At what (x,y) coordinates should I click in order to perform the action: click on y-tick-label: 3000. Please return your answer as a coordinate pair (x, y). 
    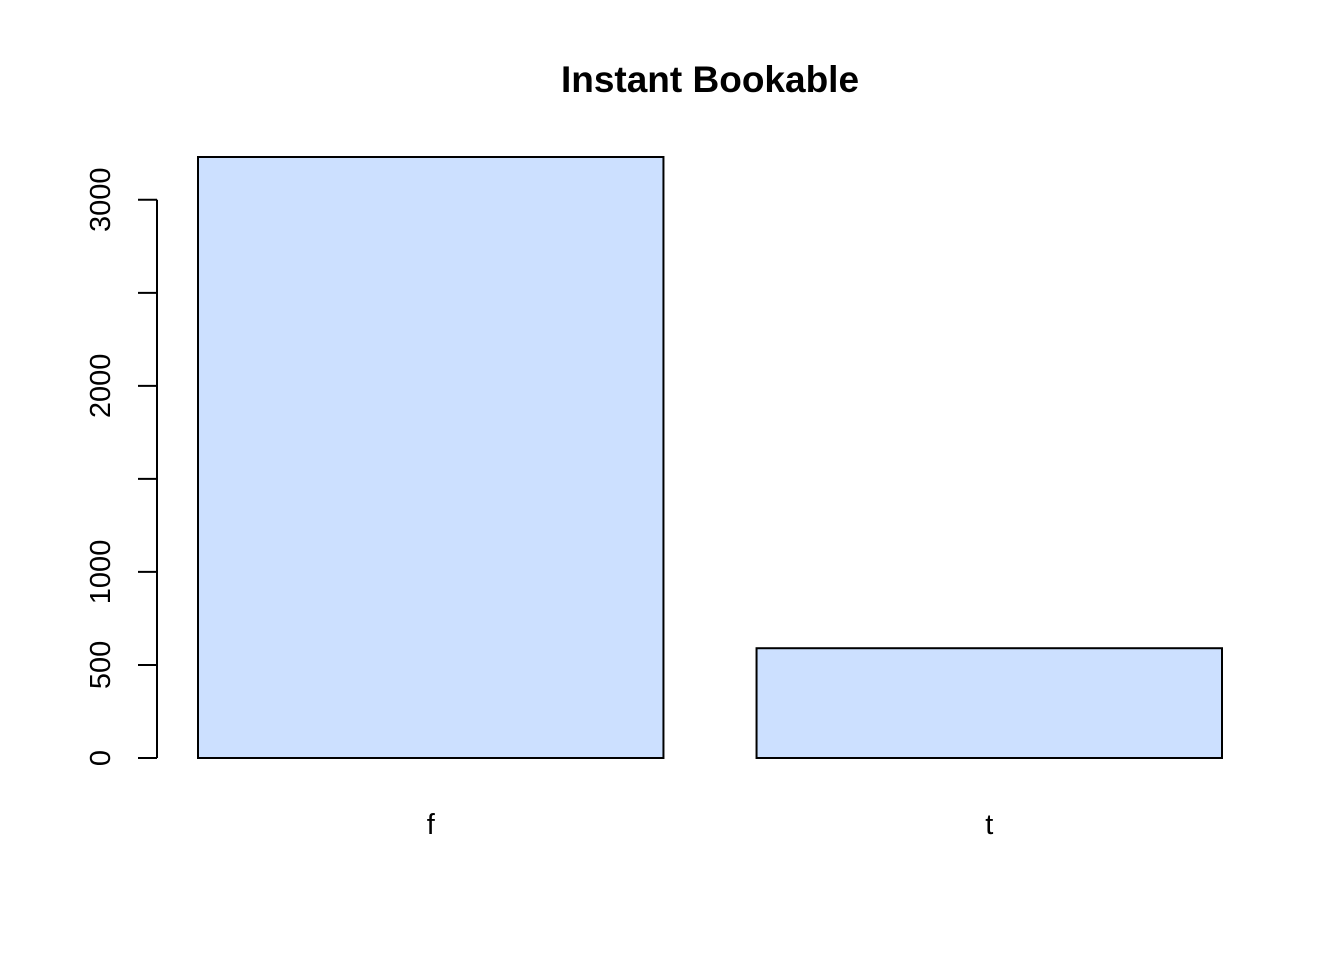
    Looking at the image, I should click on (101, 200).